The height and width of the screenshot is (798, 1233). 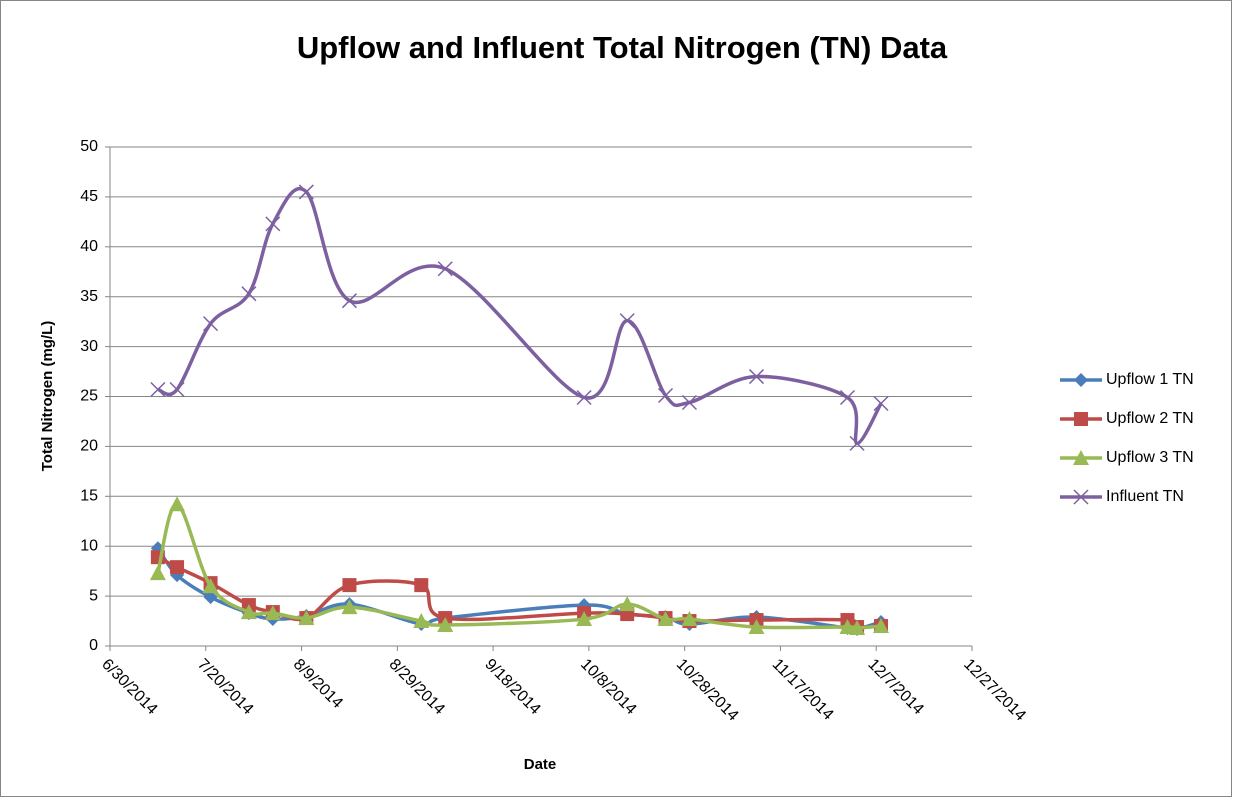 I want to click on y-tick-label: 15, so click(x=89, y=496).